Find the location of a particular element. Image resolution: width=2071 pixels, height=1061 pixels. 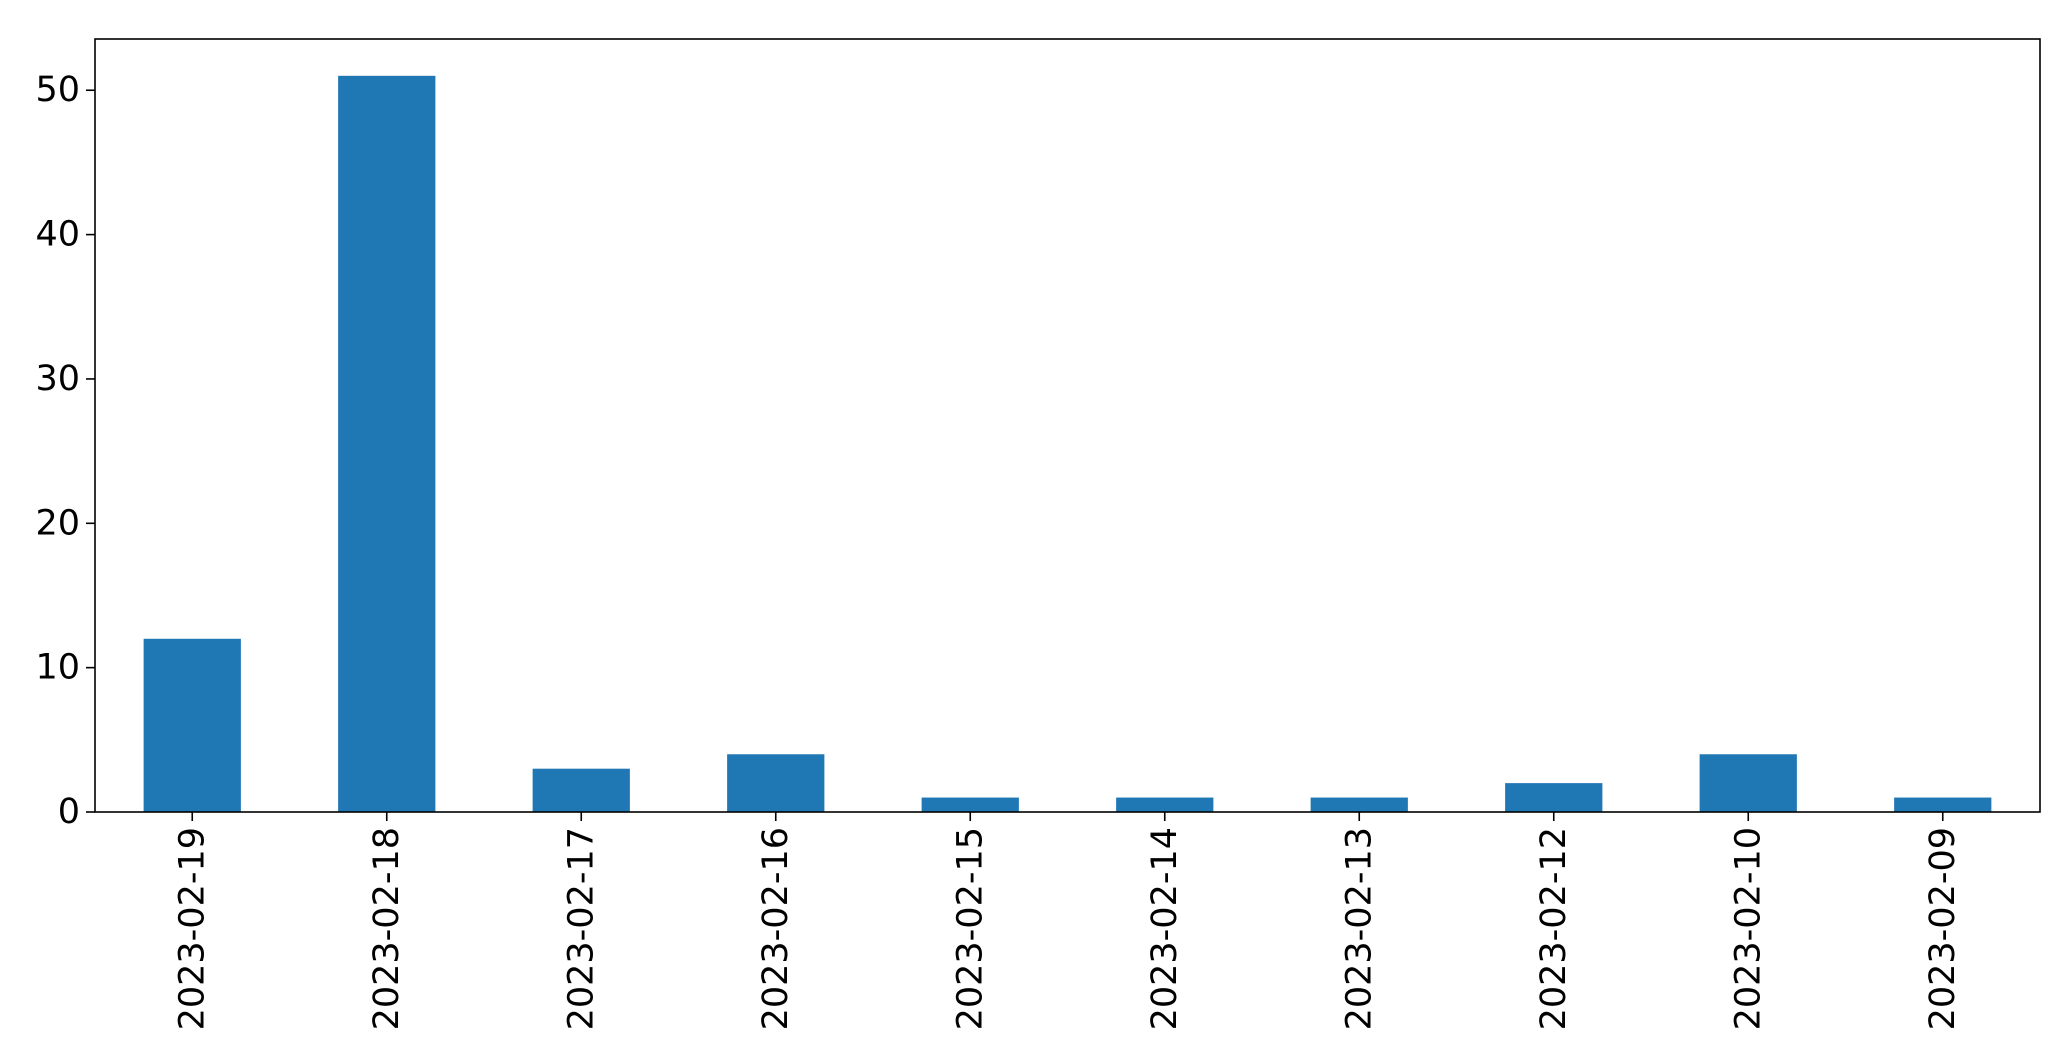

y-tick-label: 20 is located at coordinates (57, 523).